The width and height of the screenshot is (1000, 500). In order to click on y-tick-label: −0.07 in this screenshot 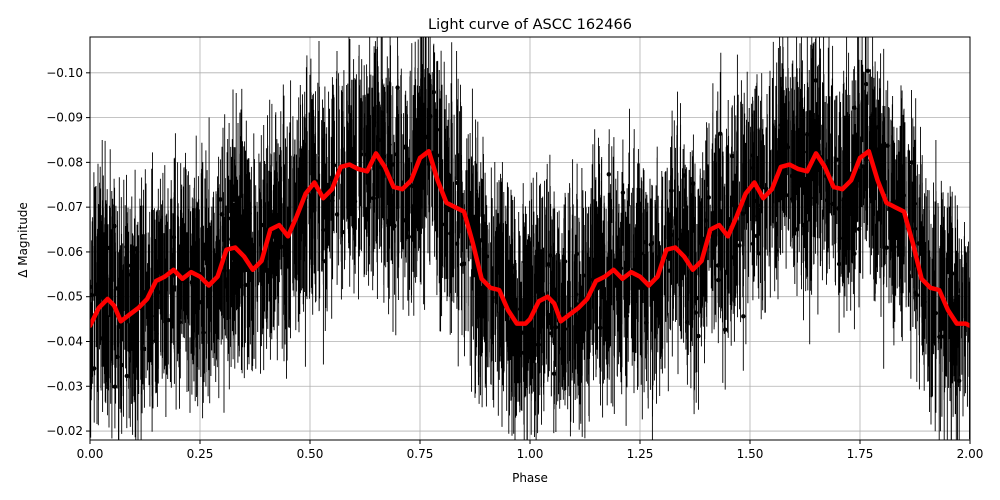, I will do `click(64, 207)`.